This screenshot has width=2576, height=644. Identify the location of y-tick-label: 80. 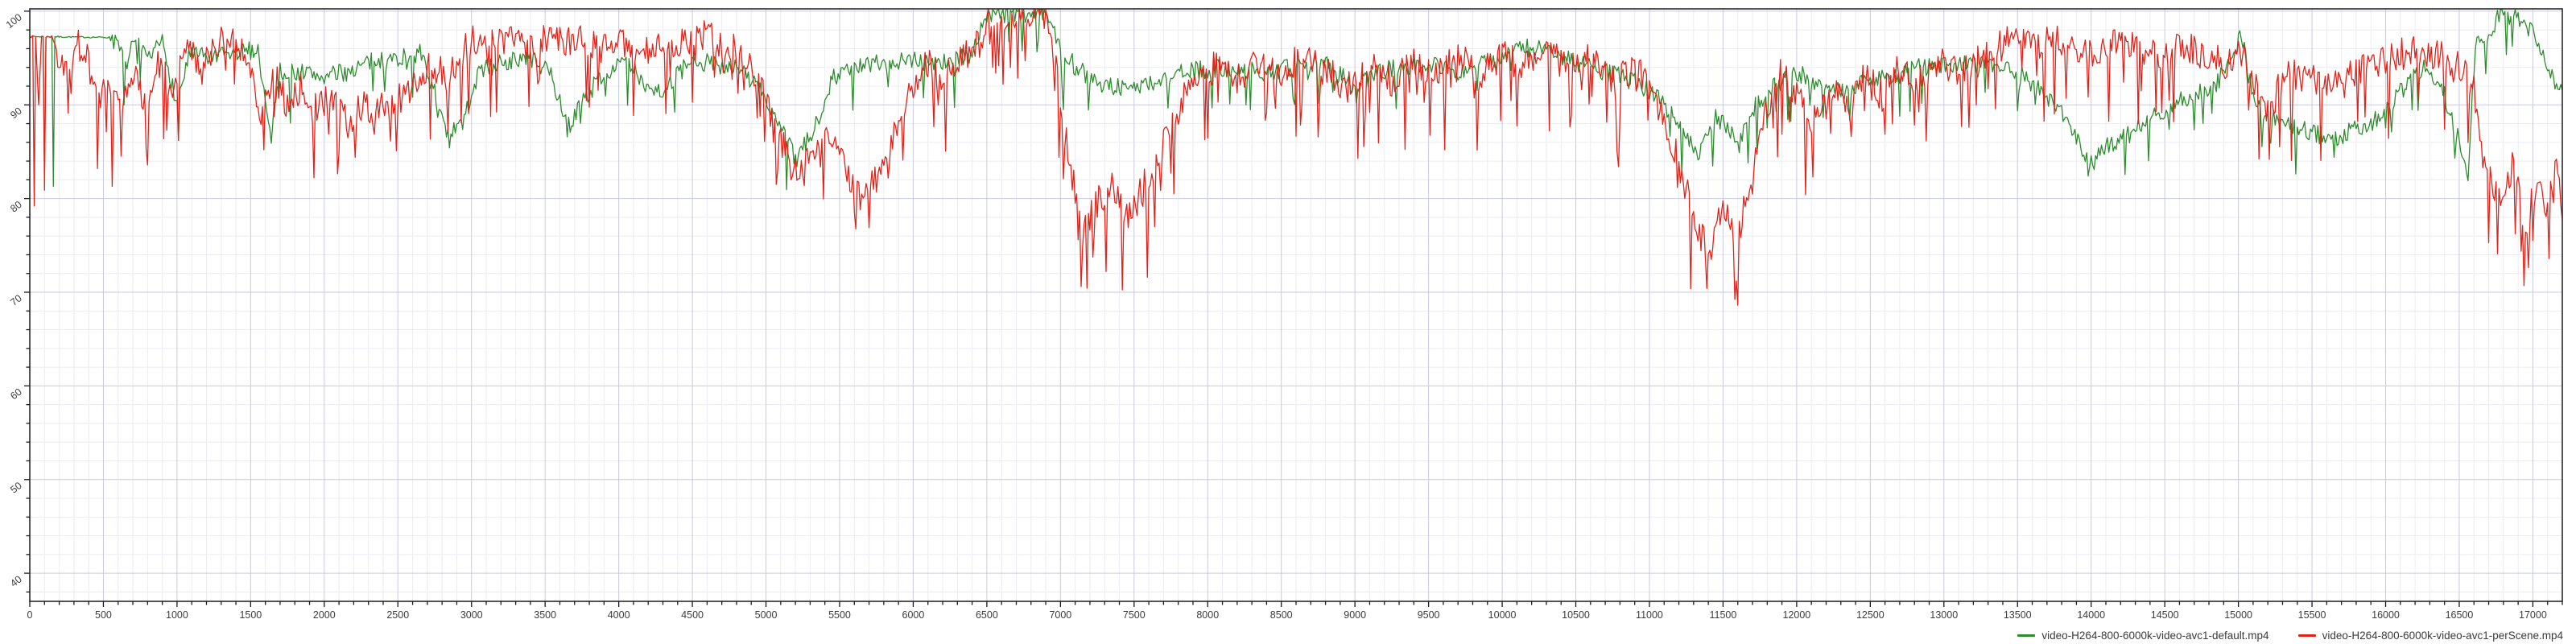
(16, 207).